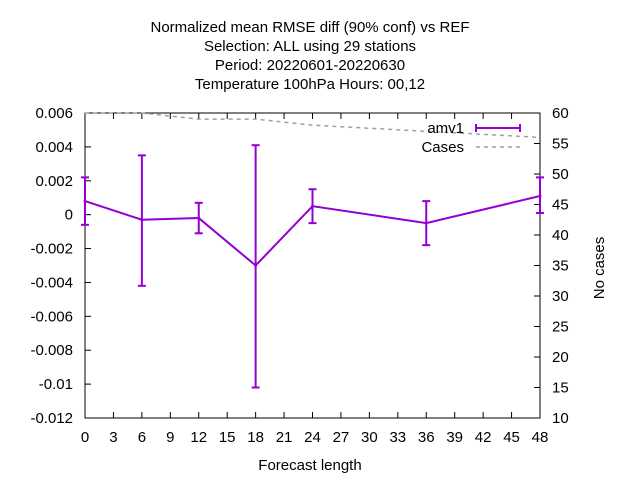 The image size is (640, 480). Describe the element at coordinates (341, 437) in the screenshot. I see `x-tick-label: 27` at that location.